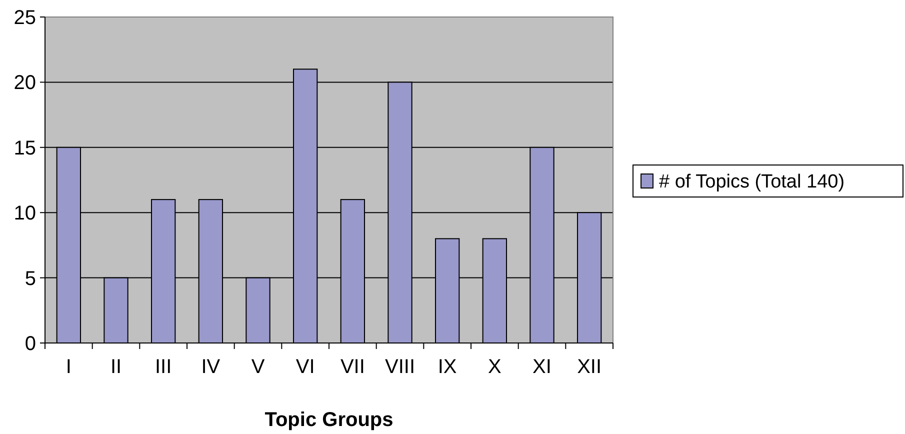 This screenshot has width=905, height=434. What do you see at coordinates (25, 148) in the screenshot?
I see `y-tick-label: 15` at bounding box center [25, 148].